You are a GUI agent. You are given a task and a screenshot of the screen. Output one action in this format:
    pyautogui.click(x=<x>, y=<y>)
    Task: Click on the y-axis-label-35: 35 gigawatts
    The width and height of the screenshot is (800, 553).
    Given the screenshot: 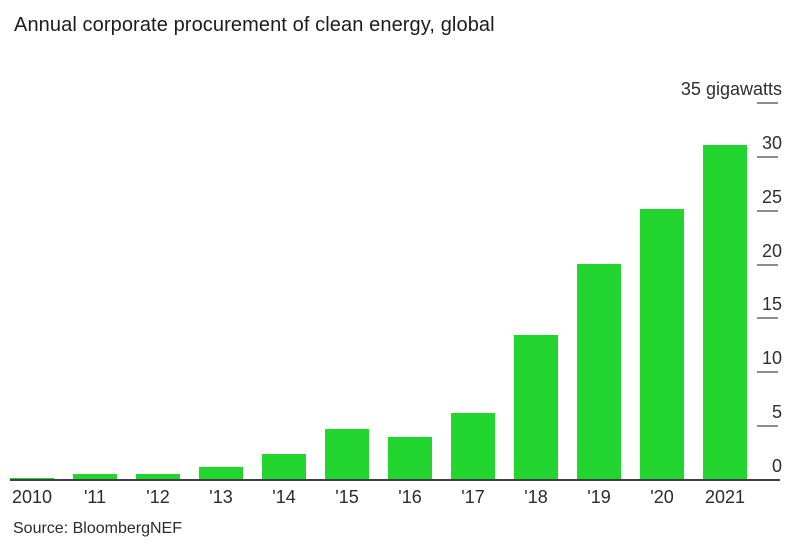 What is the action you would take?
    pyautogui.click(x=731, y=89)
    